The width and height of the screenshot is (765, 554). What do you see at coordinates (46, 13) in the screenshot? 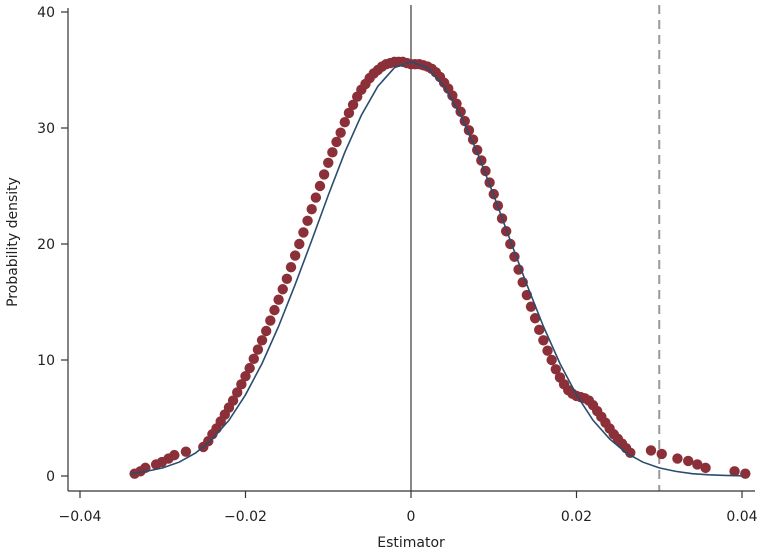
I see `y-tick-label: 40` at bounding box center [46, 13].